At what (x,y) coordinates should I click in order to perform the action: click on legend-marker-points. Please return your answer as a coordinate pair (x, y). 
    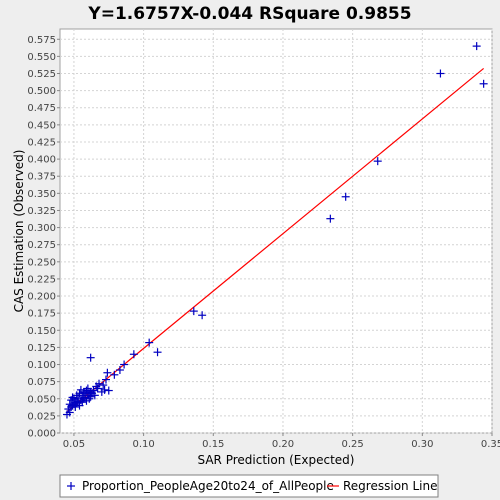
    Looking at the image, I should click on (71, 486).